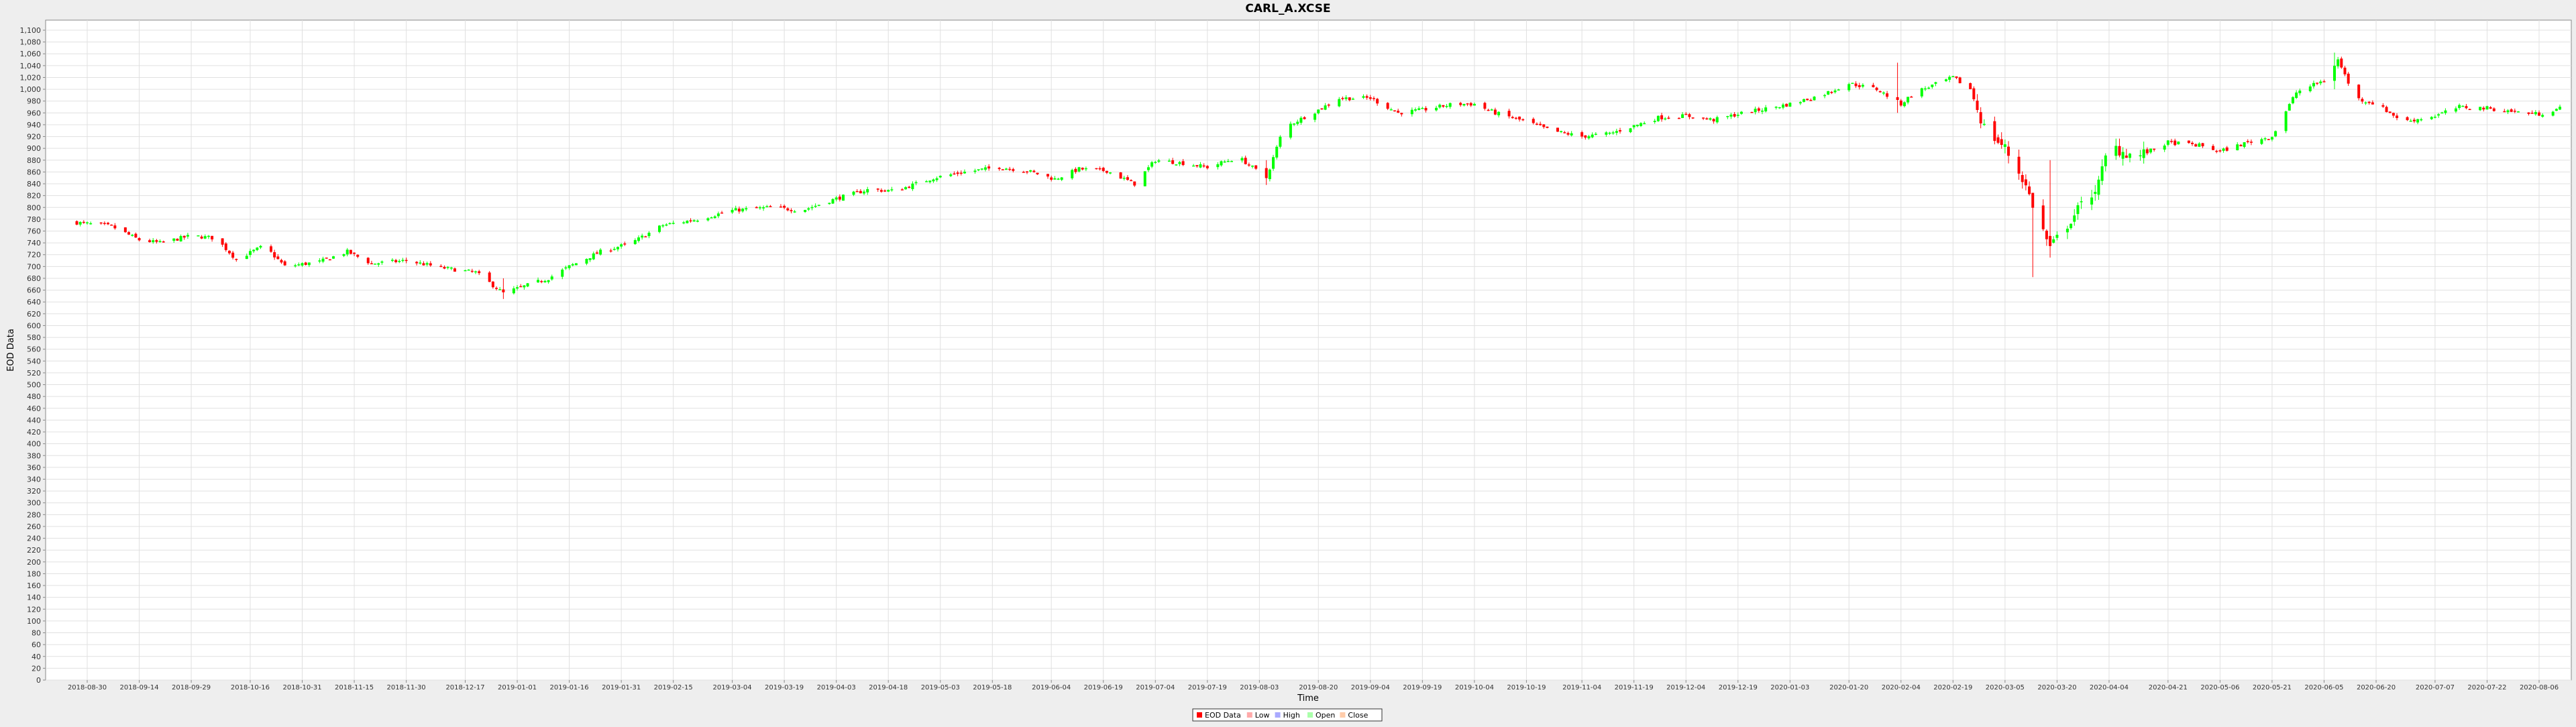  Describe the element at coordinates (34, 325) in the screenshot. I see `y-tick-label: 600` at that location.